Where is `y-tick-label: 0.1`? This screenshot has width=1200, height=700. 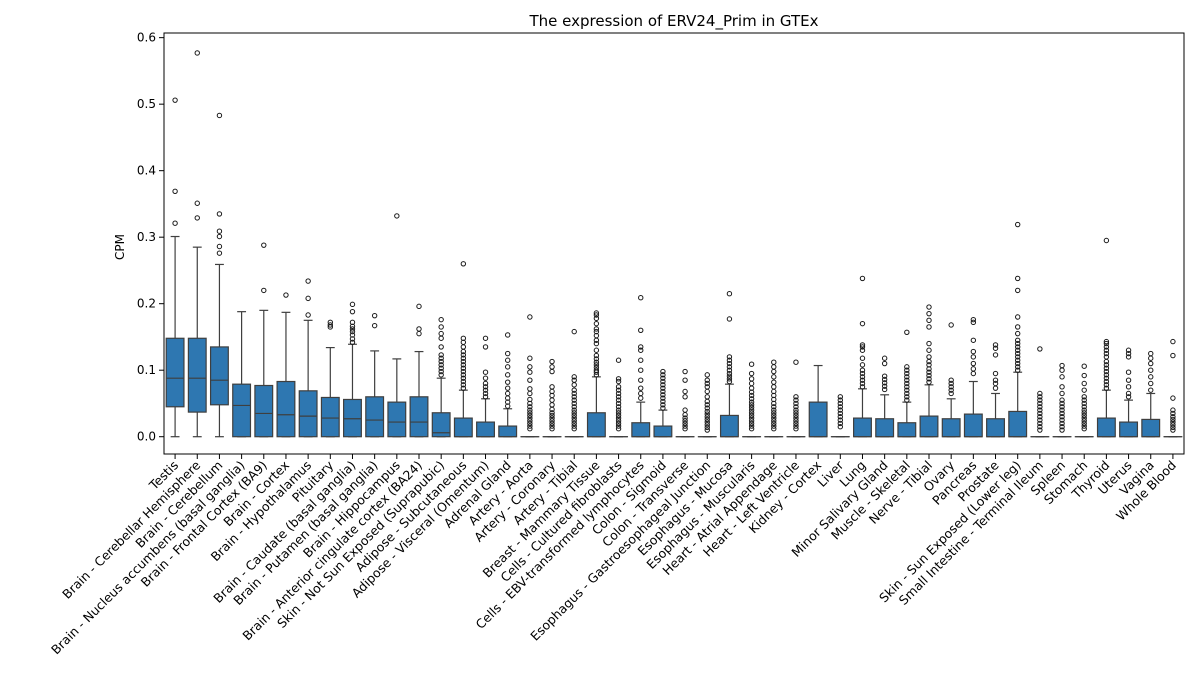 y-tick-label: 0.1 is located at coordinates (146, 370).